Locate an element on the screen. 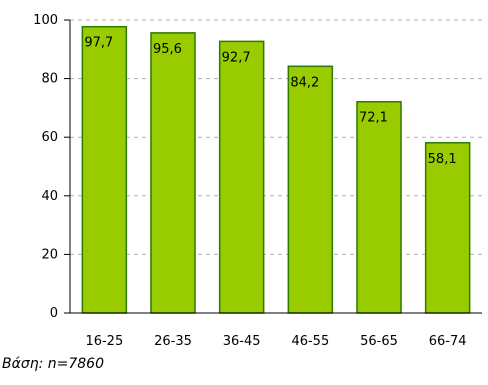  x-tick-label: 36-45 is located at coordinates (242, 341).